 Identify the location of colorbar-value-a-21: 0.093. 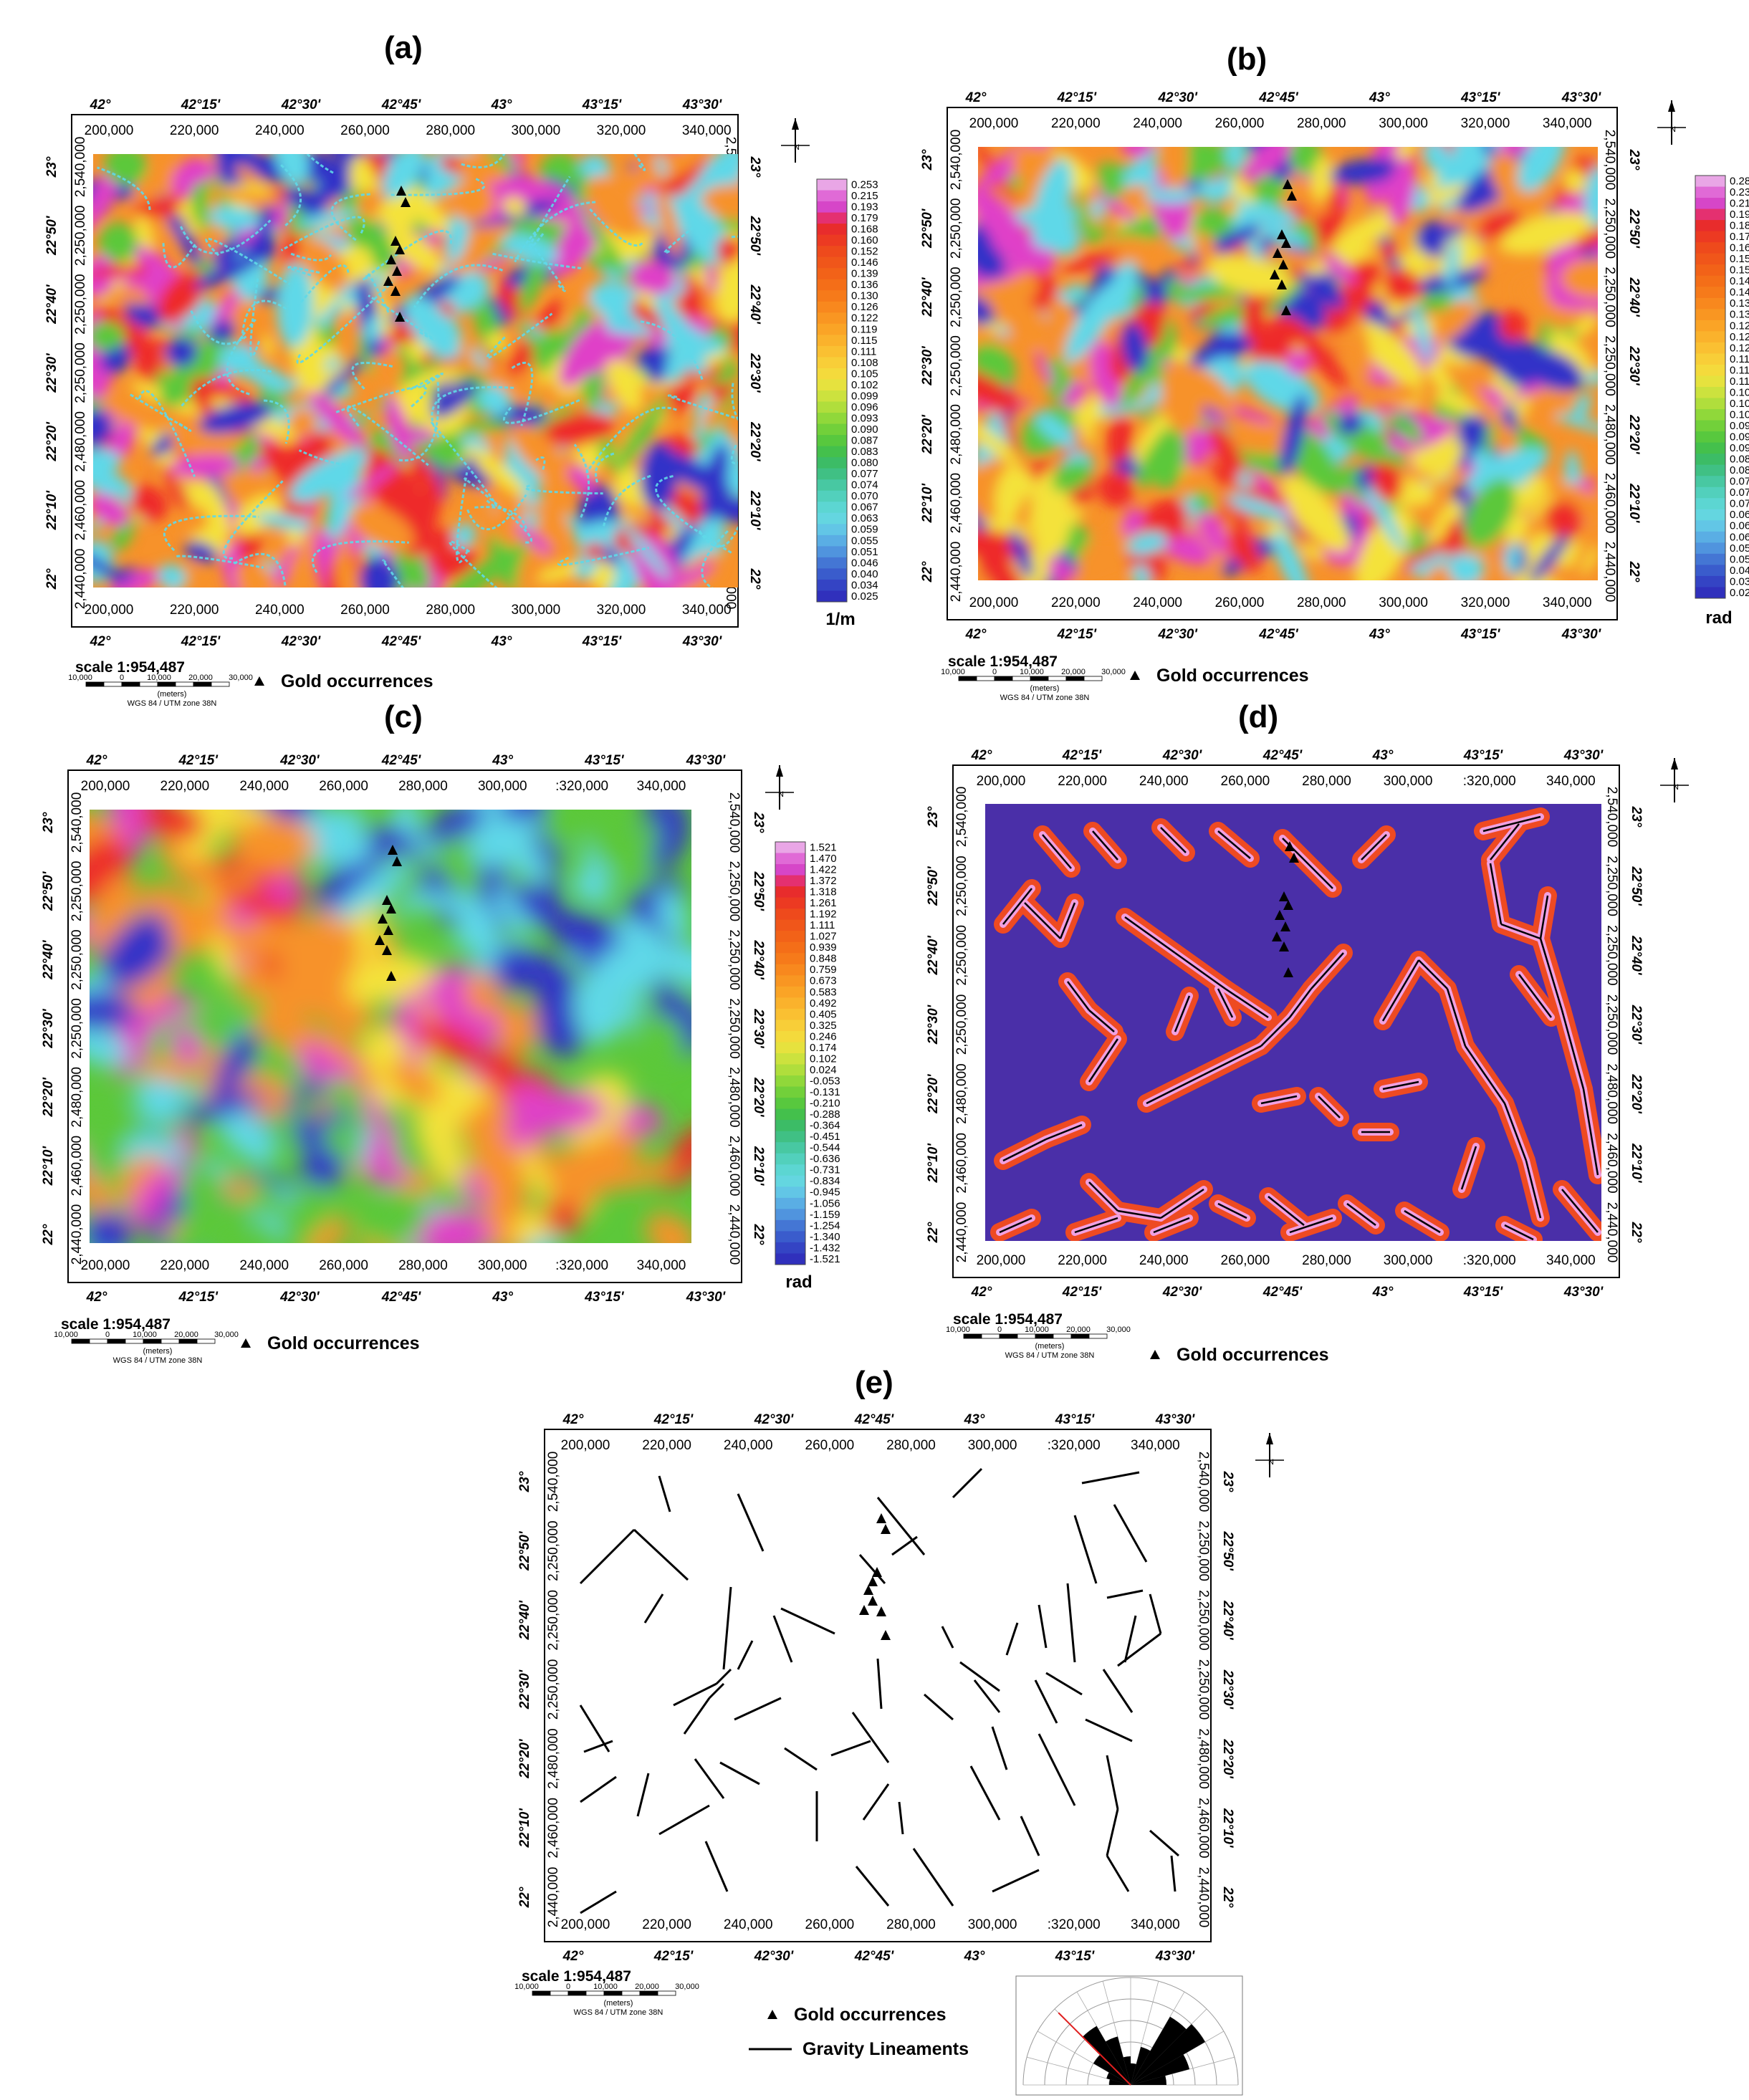
(864, 418).